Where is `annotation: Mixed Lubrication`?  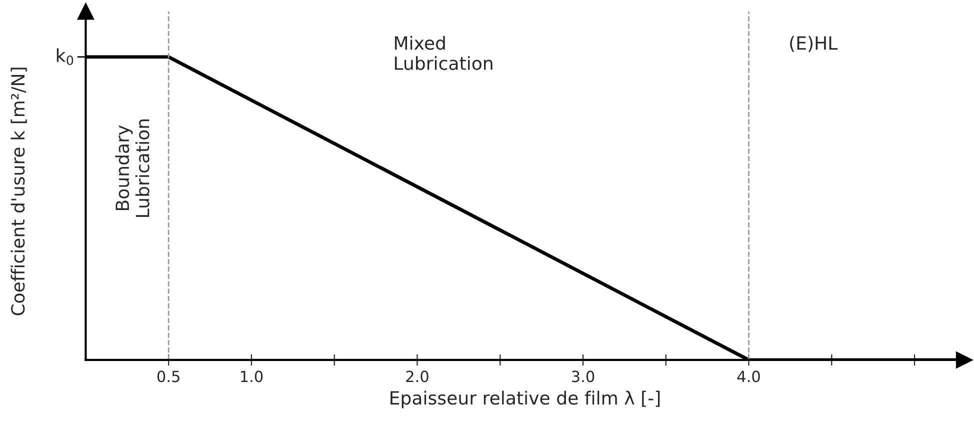
annotation: Mixed Lubrication is located at coordinates (443, 53).